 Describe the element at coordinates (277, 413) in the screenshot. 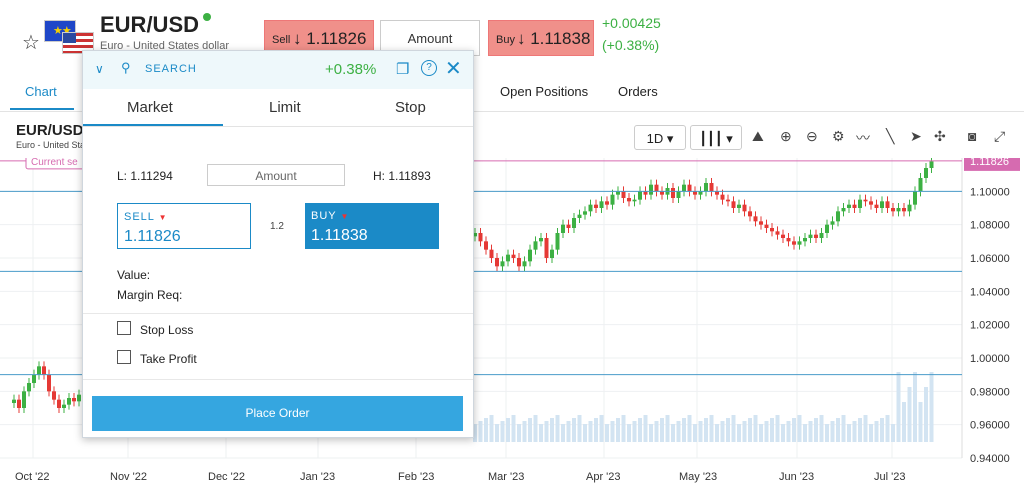

I see `place-order-button: Place Order` at that location.